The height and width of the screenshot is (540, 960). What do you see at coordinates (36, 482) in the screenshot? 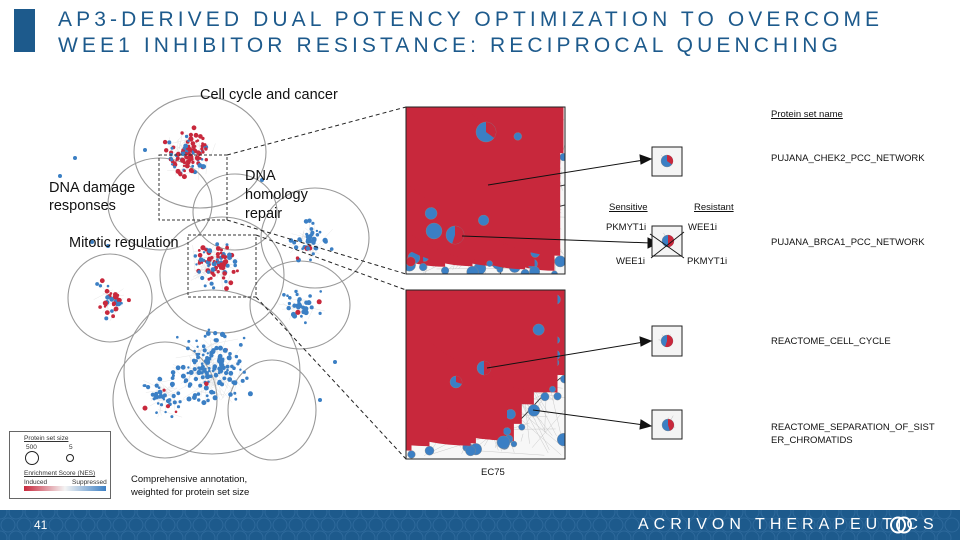
I see `legend-induced: Induced` at bounding box center [36, 482].